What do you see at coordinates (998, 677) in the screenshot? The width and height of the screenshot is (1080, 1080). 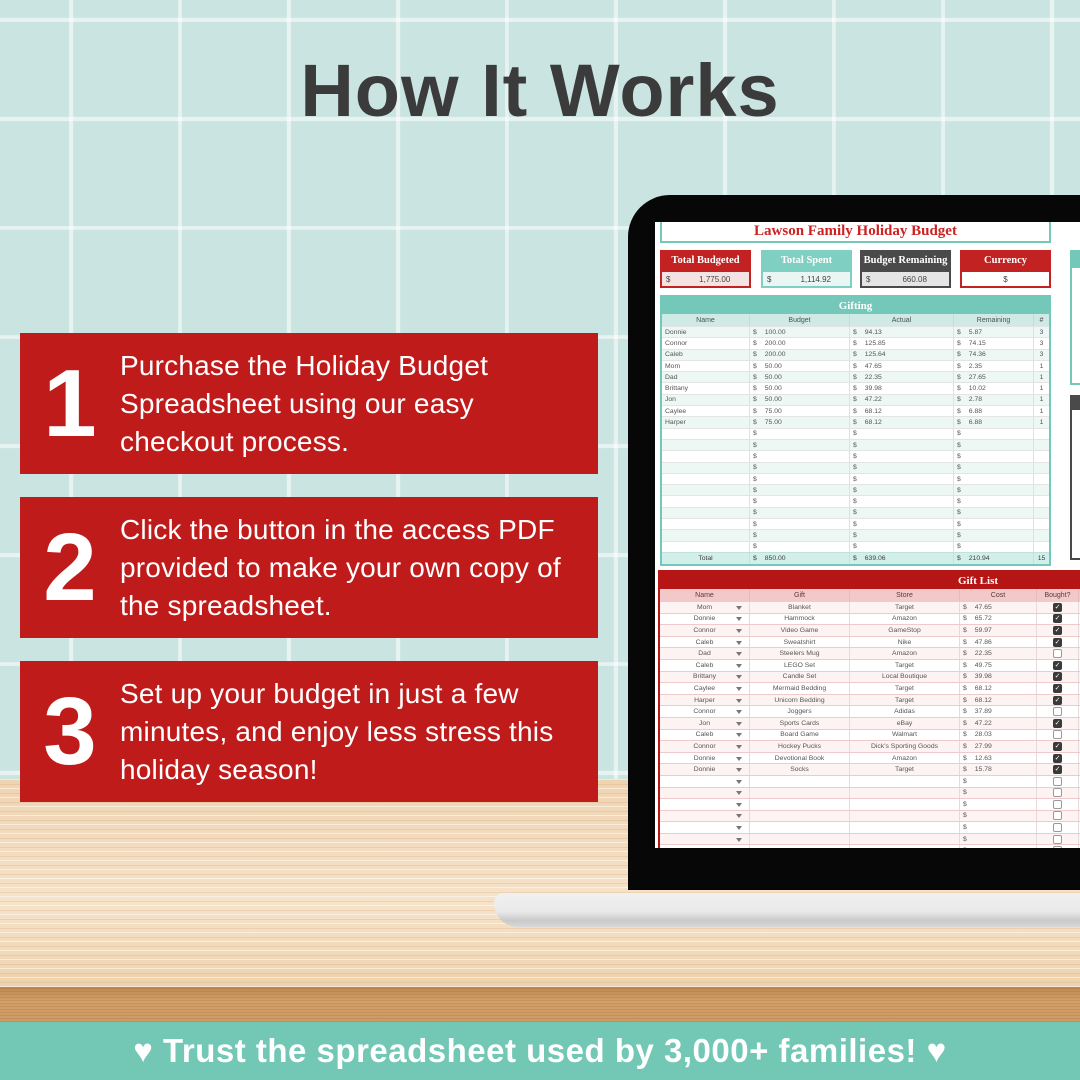 I see `cost-cell: $39.98` at bounding box center [998, 677].